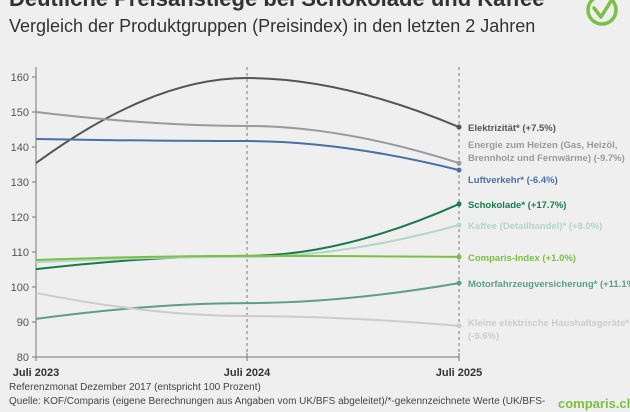 The image size is (630, 412). I want to click on series-label: Motorfahrzeugversicherung* (+11.1%), so click(549, 284).